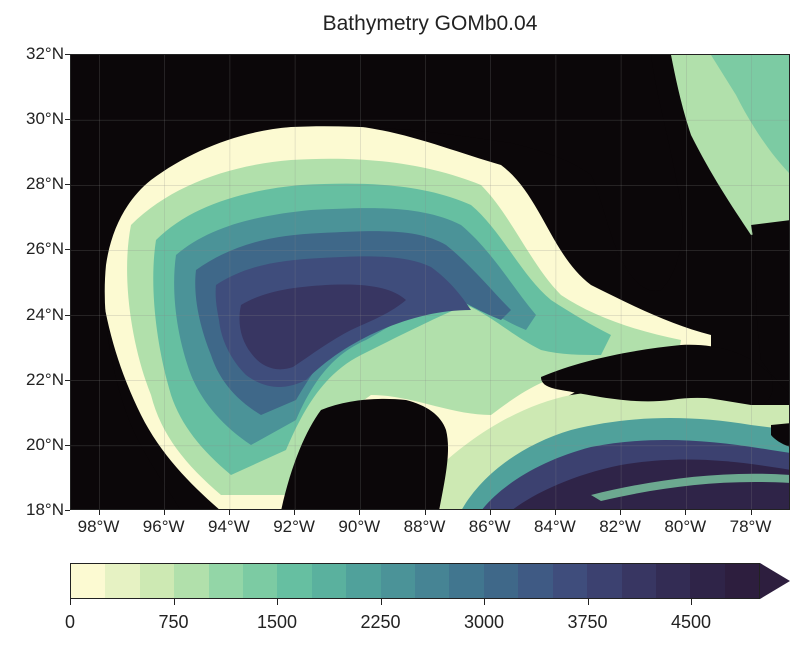  What do you see at coordinates (691, 622) in the screenshot?
I see `colorbar-tick-label: 4500` at bounding box center [691, 622].